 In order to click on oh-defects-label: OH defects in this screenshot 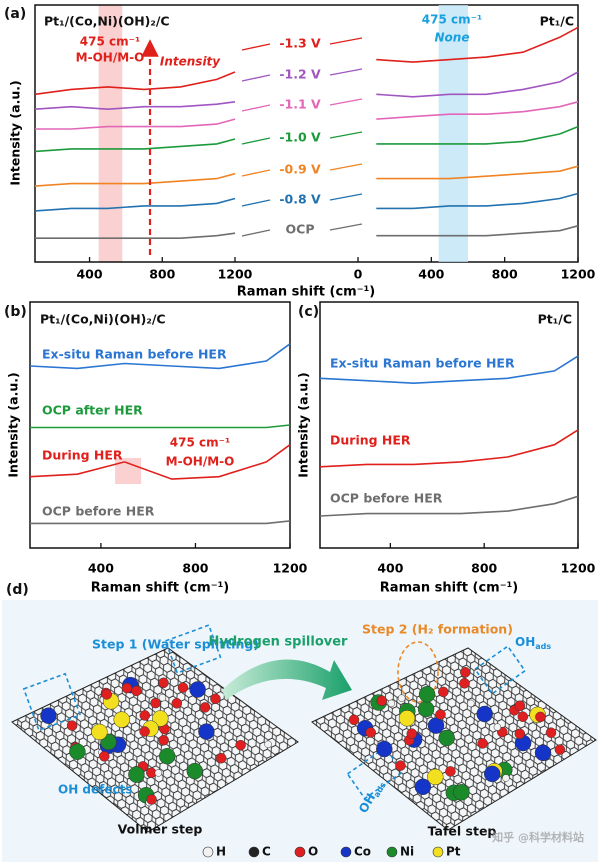, I will do `click(95, 790)`.